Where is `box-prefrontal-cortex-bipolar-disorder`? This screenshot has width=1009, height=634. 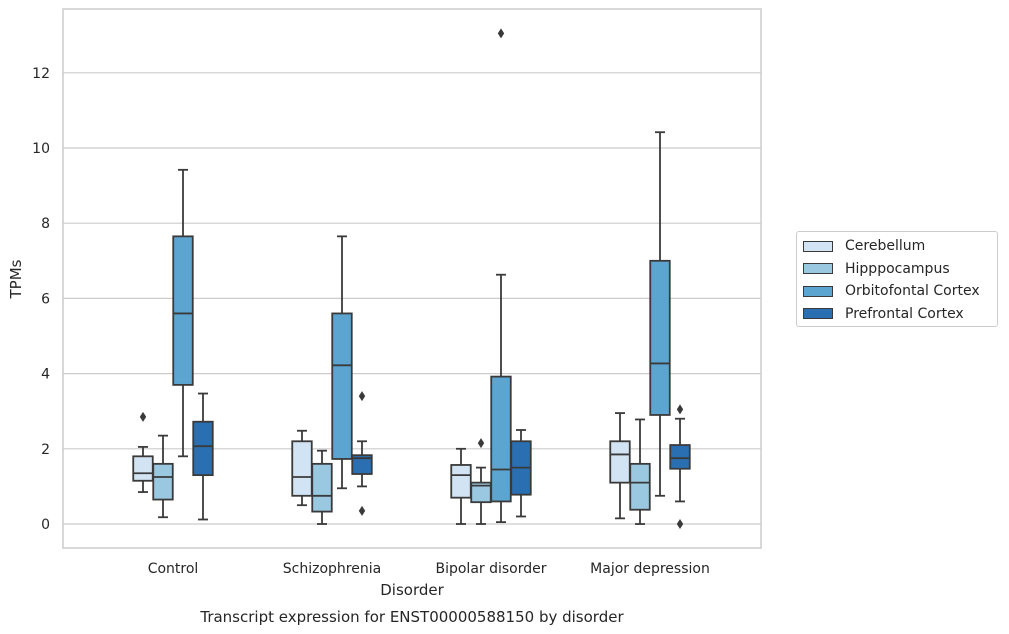
box-prefrontal-cortex-bipolar-disorder is located at coordinates (521, 473).